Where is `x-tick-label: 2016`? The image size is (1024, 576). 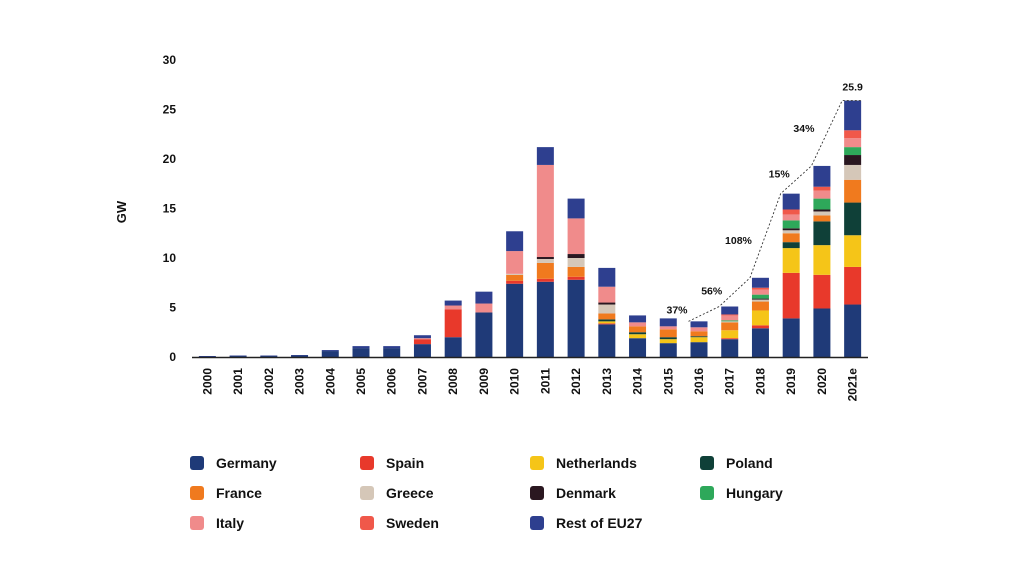
x-tick-label: 2016 is located at coordinates (699, 381).